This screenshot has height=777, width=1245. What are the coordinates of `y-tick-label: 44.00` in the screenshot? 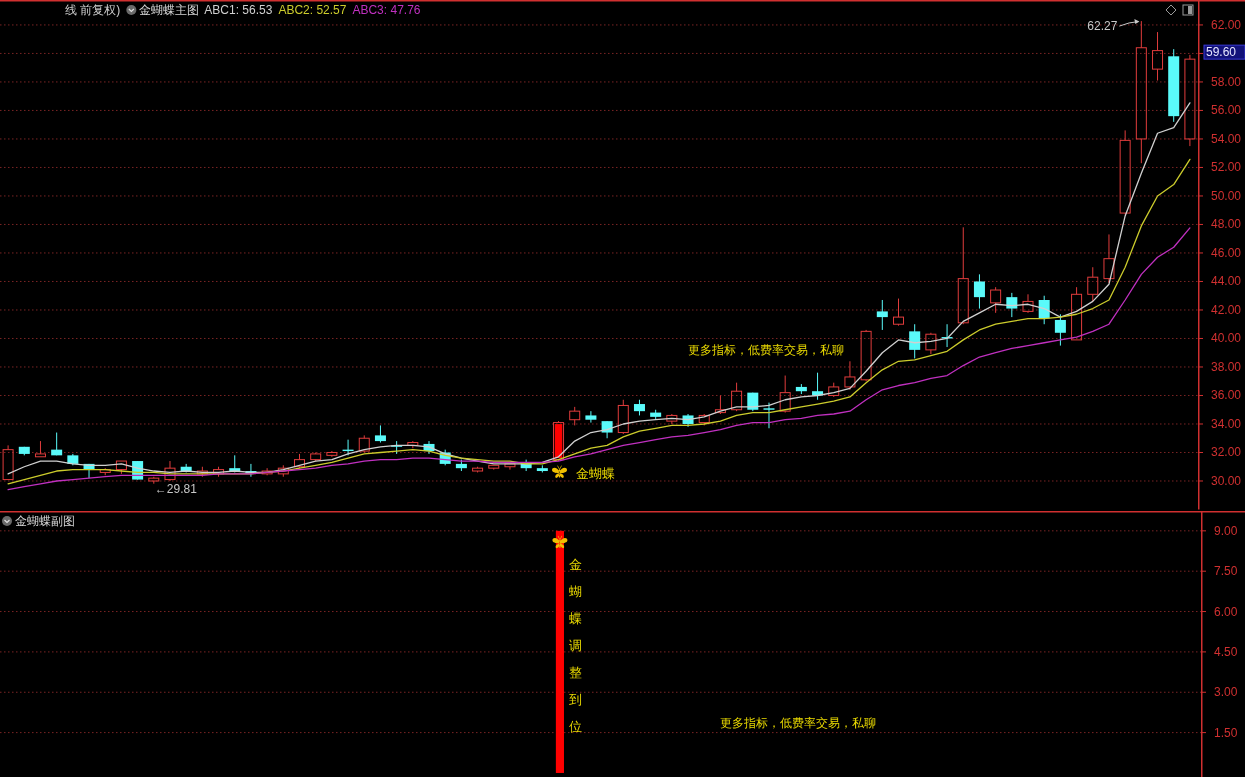 It's located at (1226, 281).